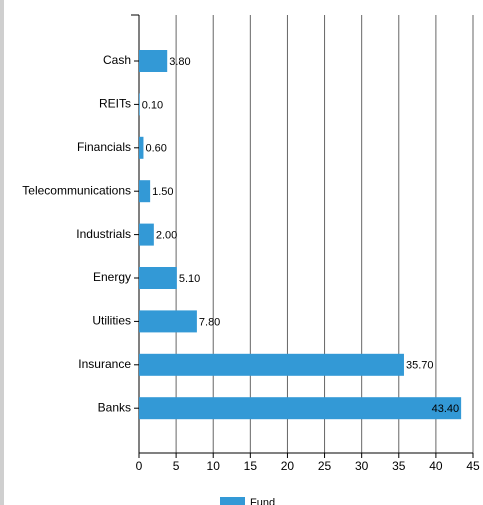 This screenshot has width=483, height=505. What do you see at coordinates (325, 466) in the screenshot?
I see `x-tick-label: 25` at bounding box center [325, 466].